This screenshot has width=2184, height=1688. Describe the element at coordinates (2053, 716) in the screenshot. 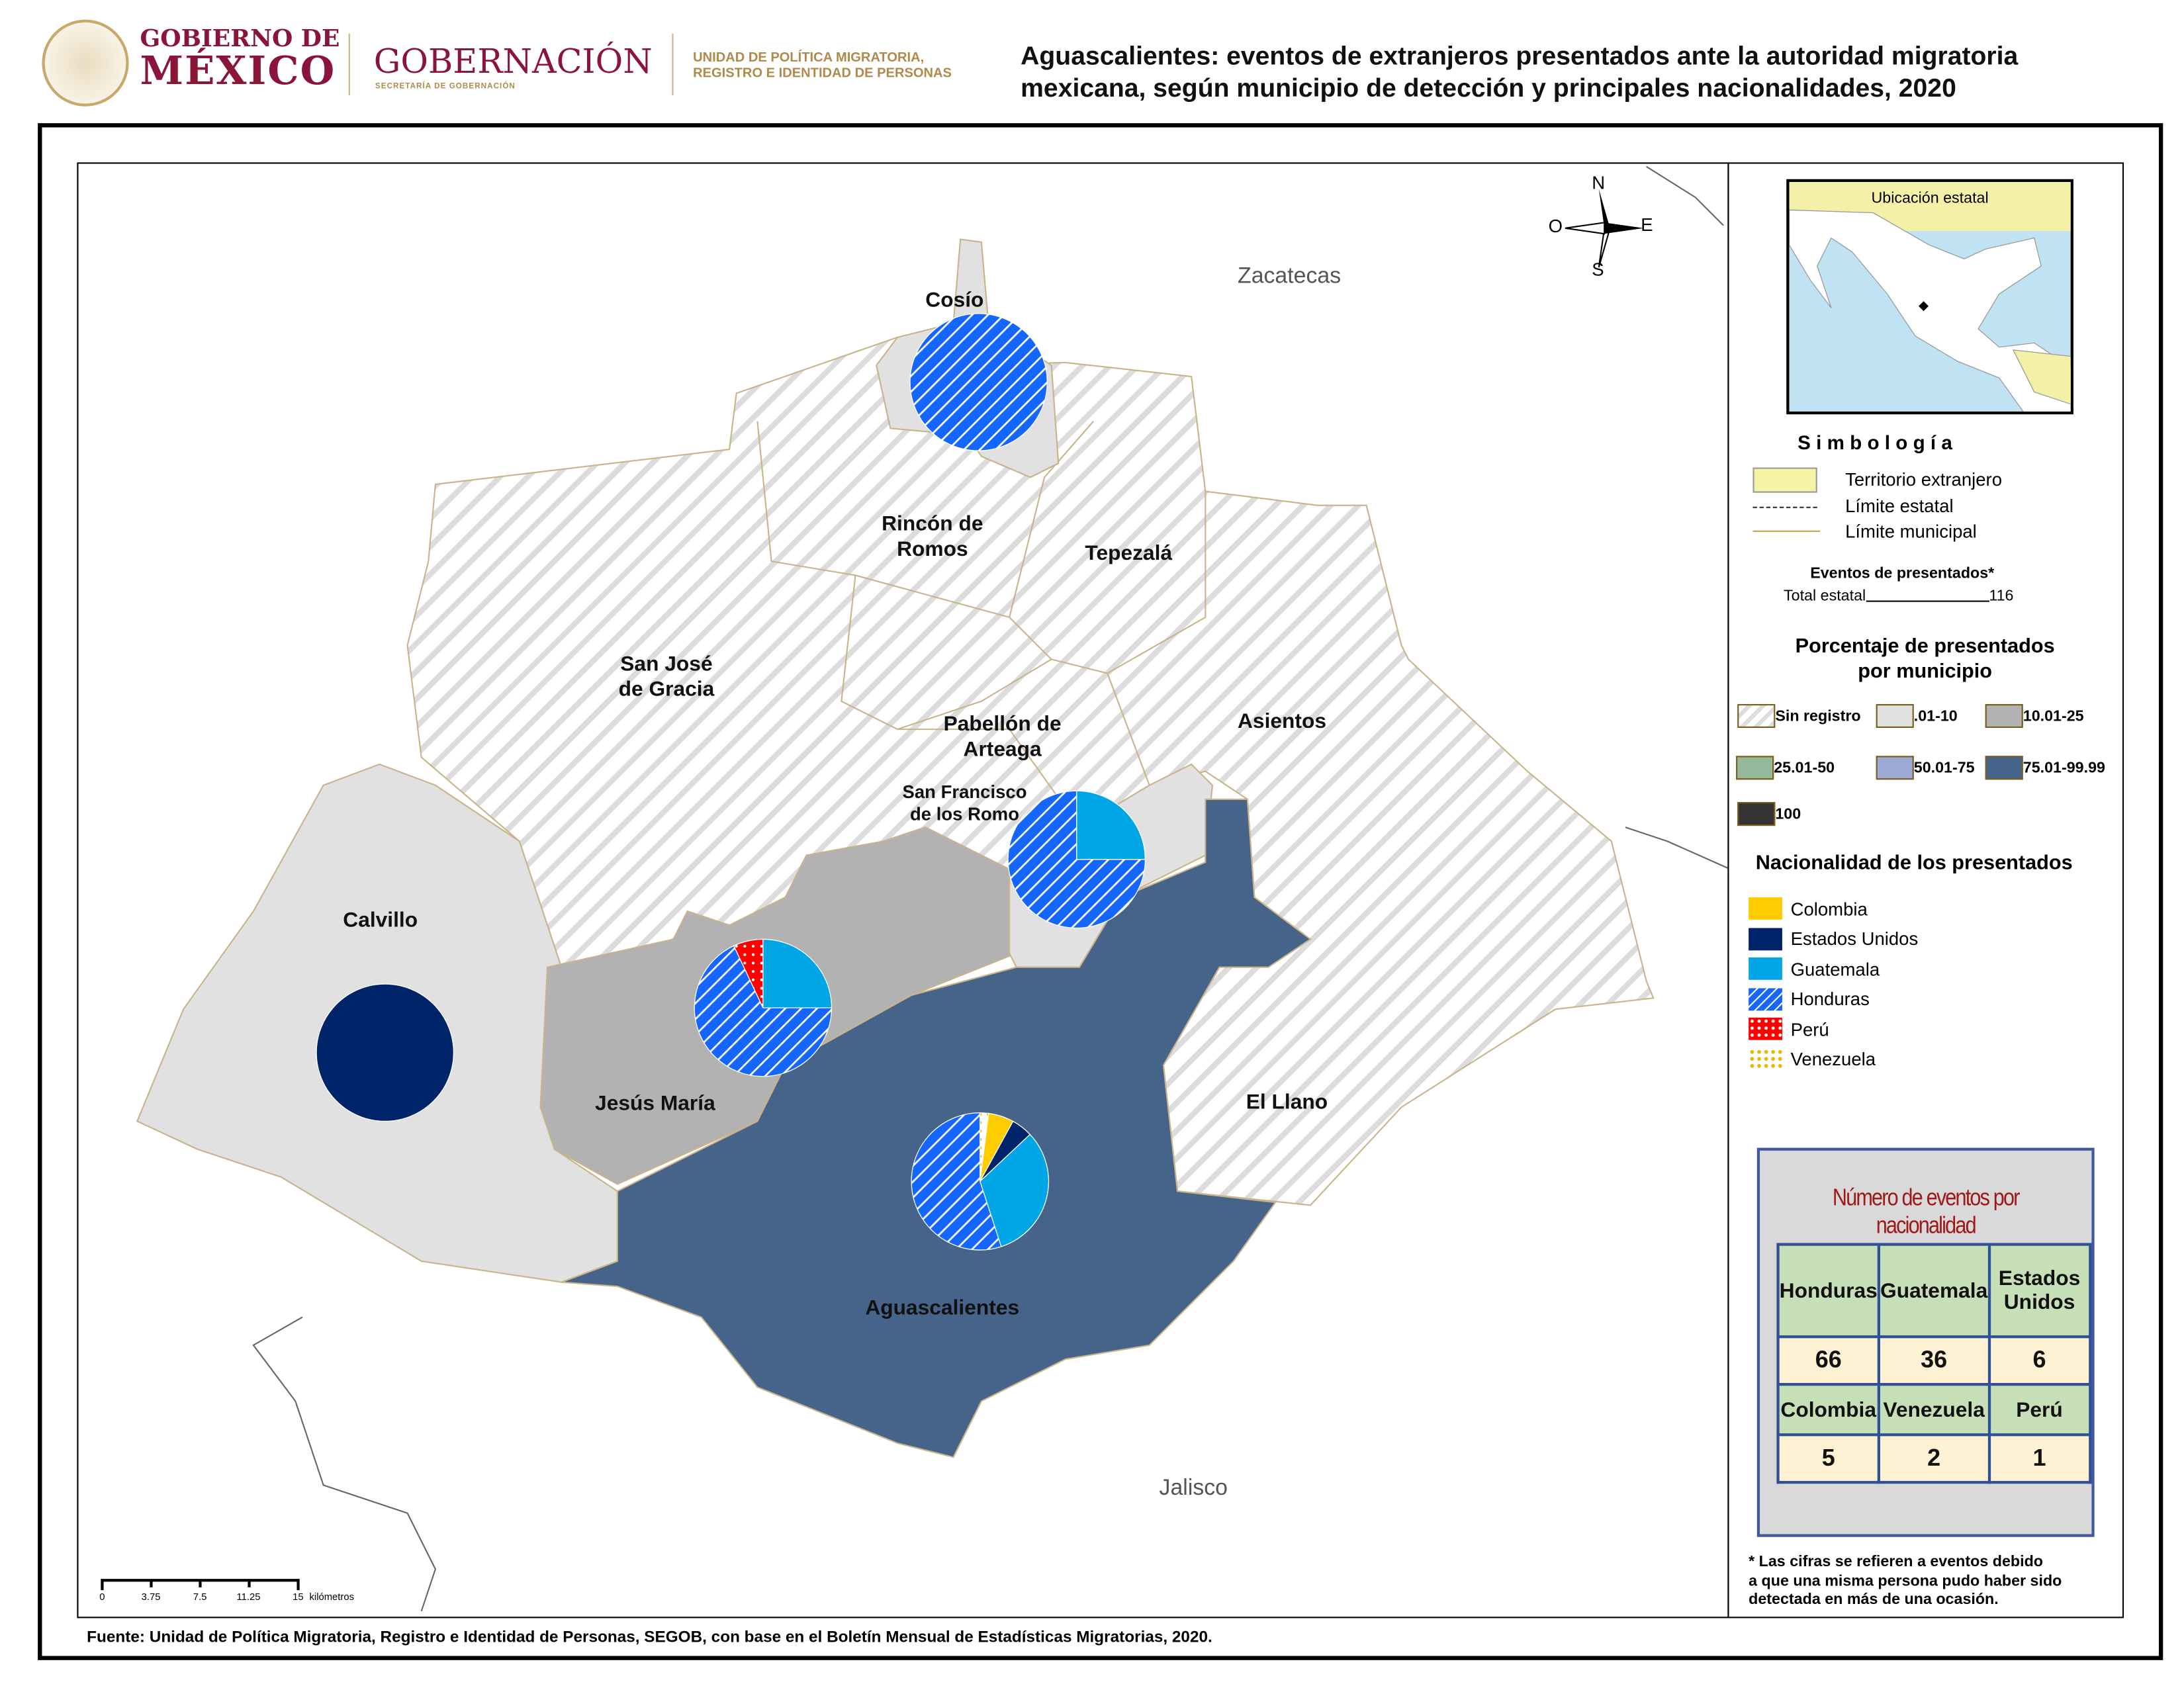

I see `class-label: 10.01-25` at that location.